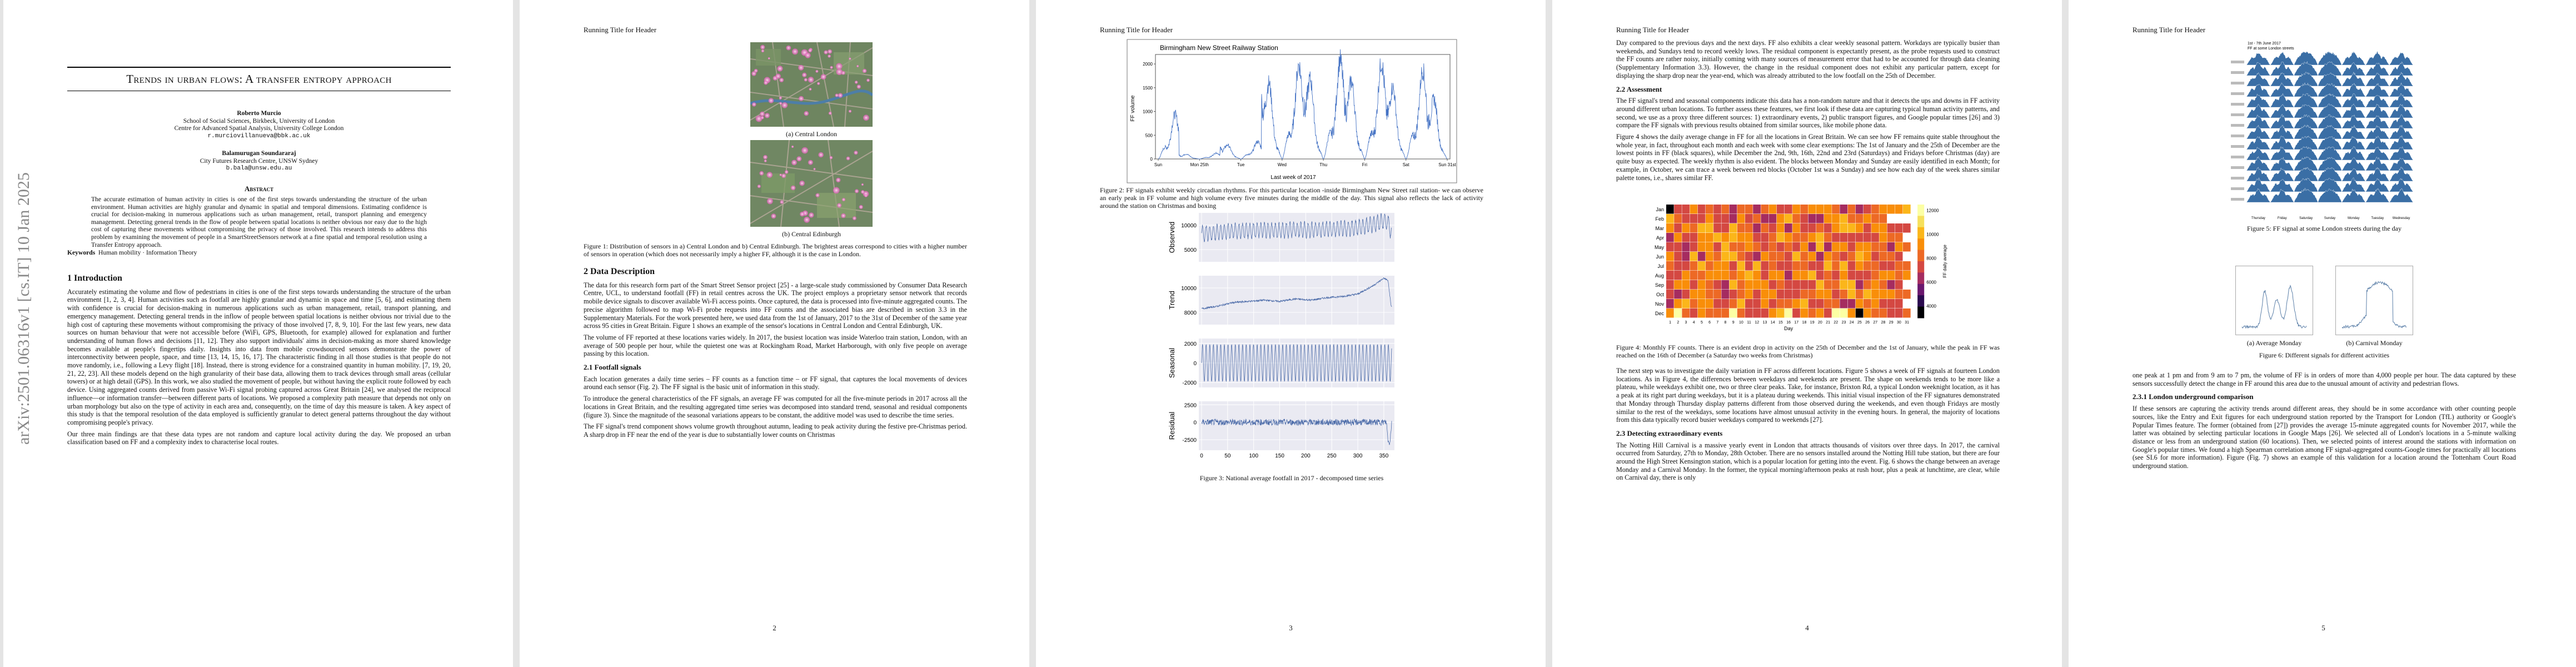  What do you see at coordinates (259, 189) in the screenshot?
I see `abstract-heading: Abstract` at bounding box center [259, 189].